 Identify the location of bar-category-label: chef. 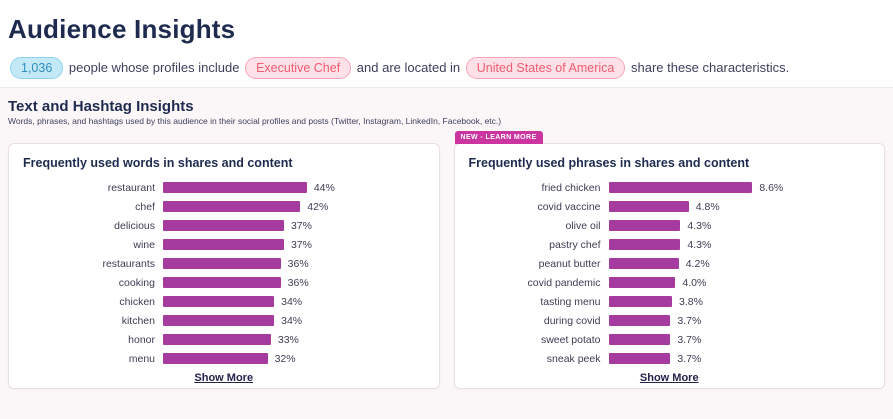
(145, 206).